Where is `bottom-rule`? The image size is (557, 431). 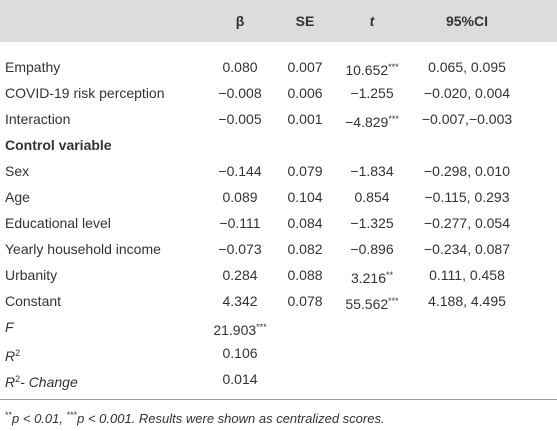
bottom-rule is located at coordinates (278, 399).